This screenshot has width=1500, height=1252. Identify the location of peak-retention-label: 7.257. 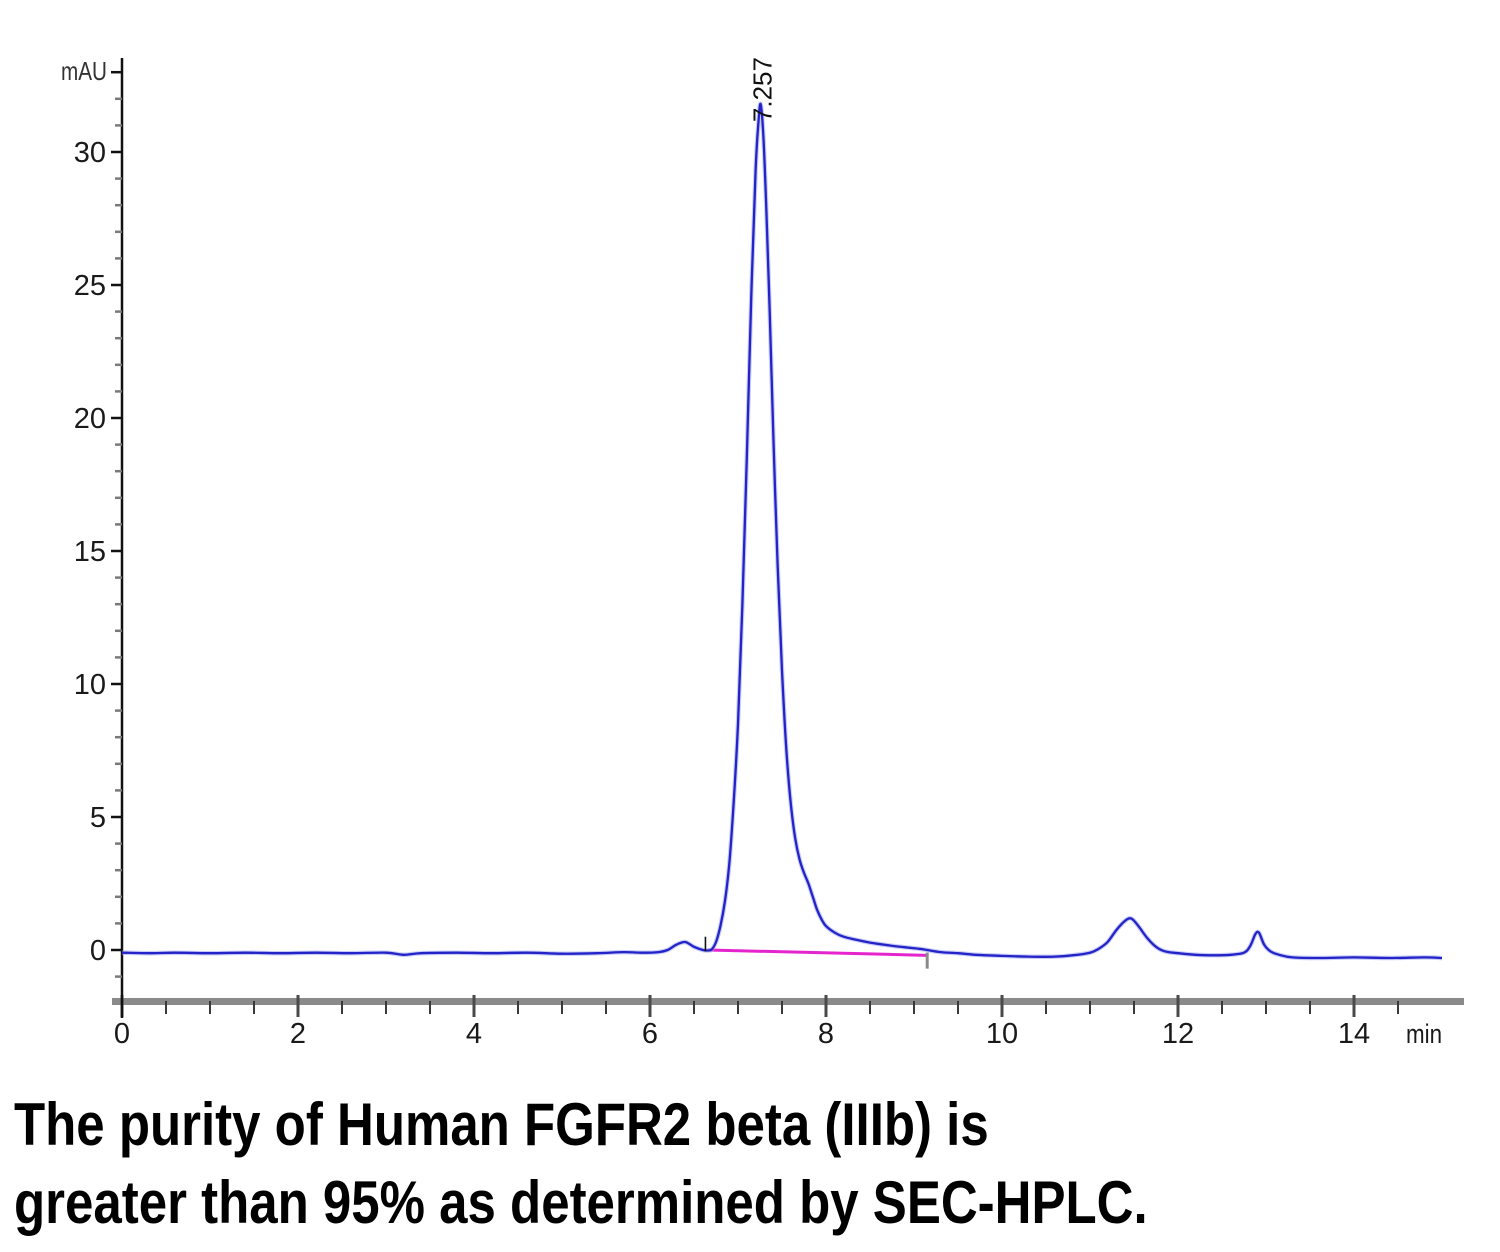
(763, 89).